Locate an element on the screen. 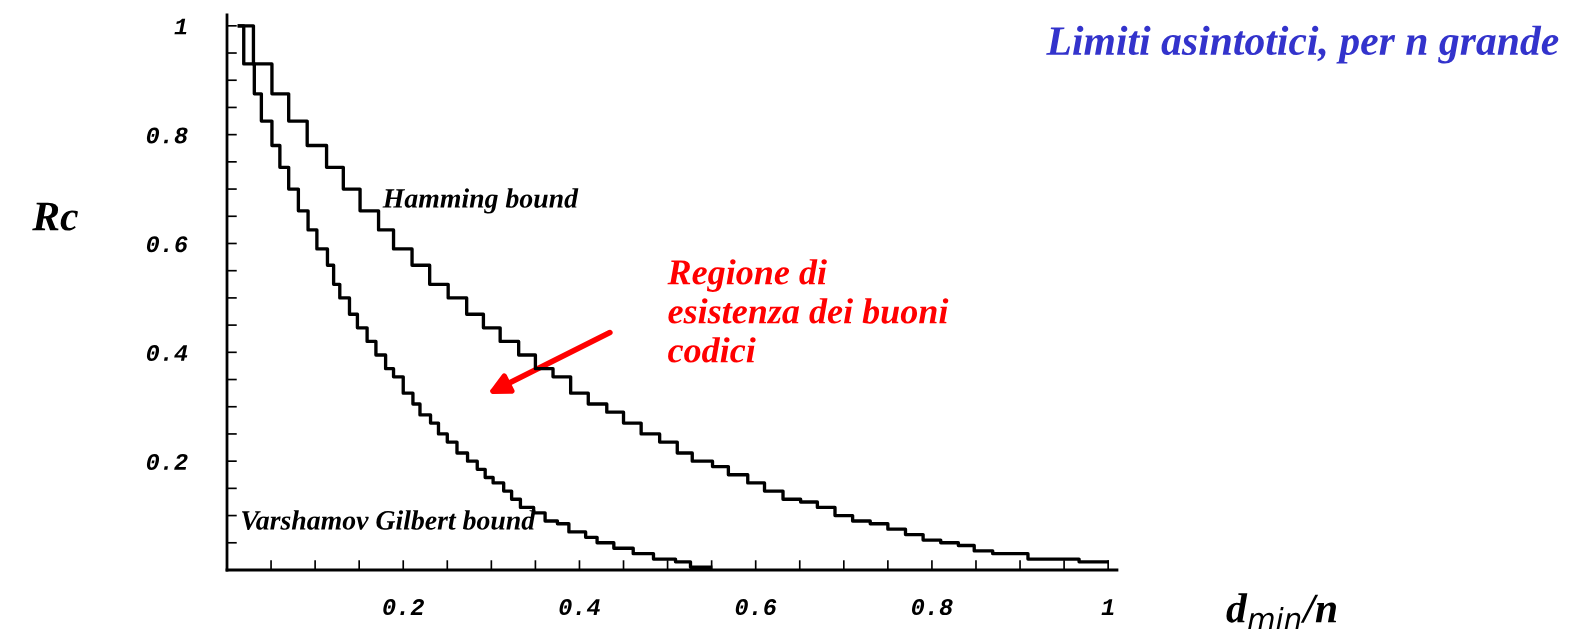 The width and height of the screenshot is (1583, 638). text: Limiti asintotici, per n grande is located at coordinates (1302, 44).